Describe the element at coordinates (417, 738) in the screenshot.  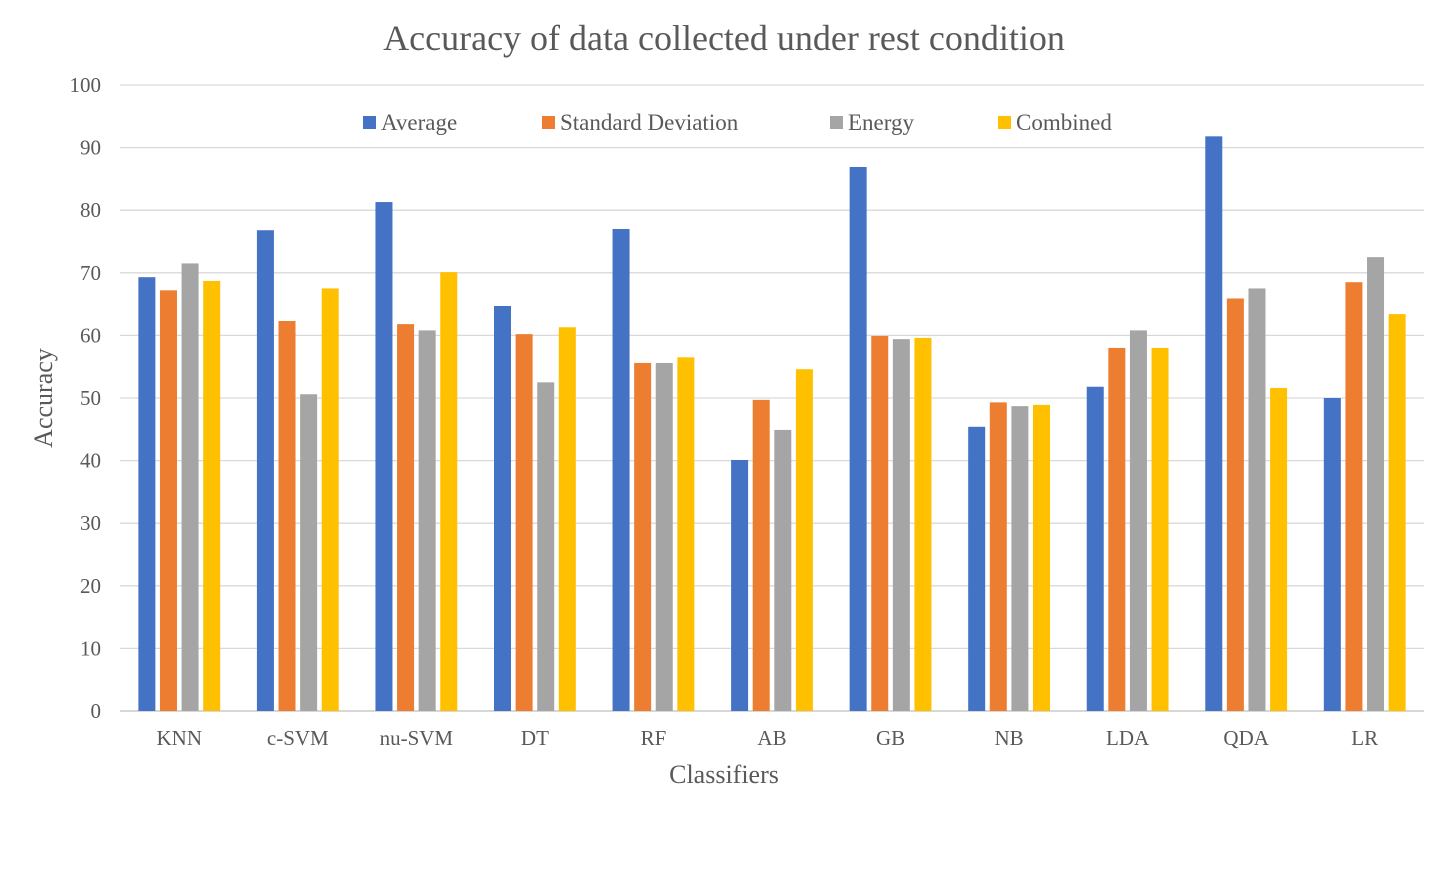
I see `x-tick-label: nu-SVM` at that location.